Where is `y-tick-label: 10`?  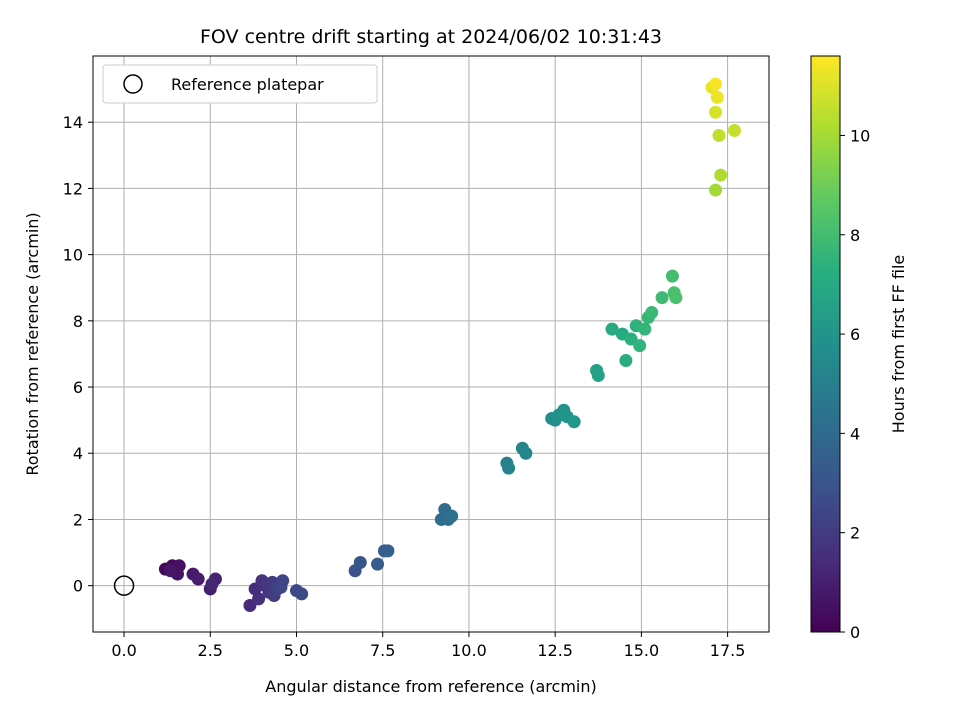
y-tick-label: 10 is located at coordinates (73, 255).